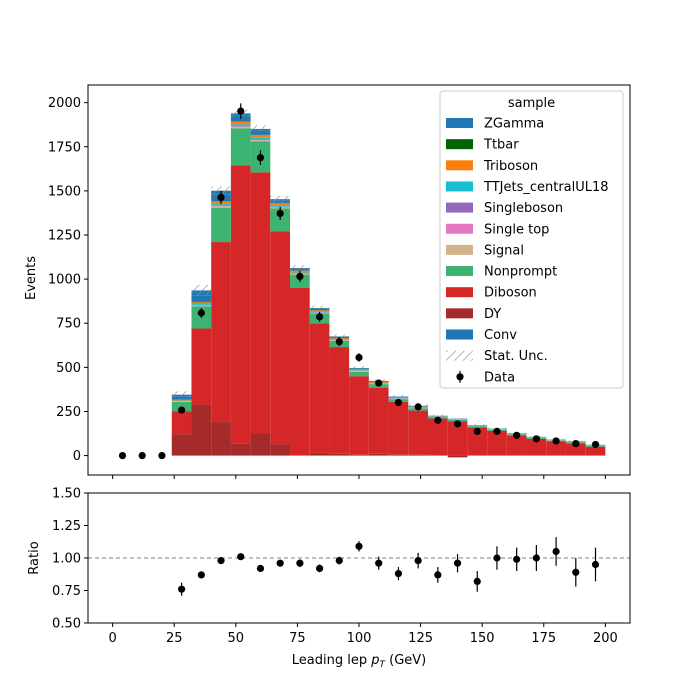  I want to click on legend-box, so click(531, 239).